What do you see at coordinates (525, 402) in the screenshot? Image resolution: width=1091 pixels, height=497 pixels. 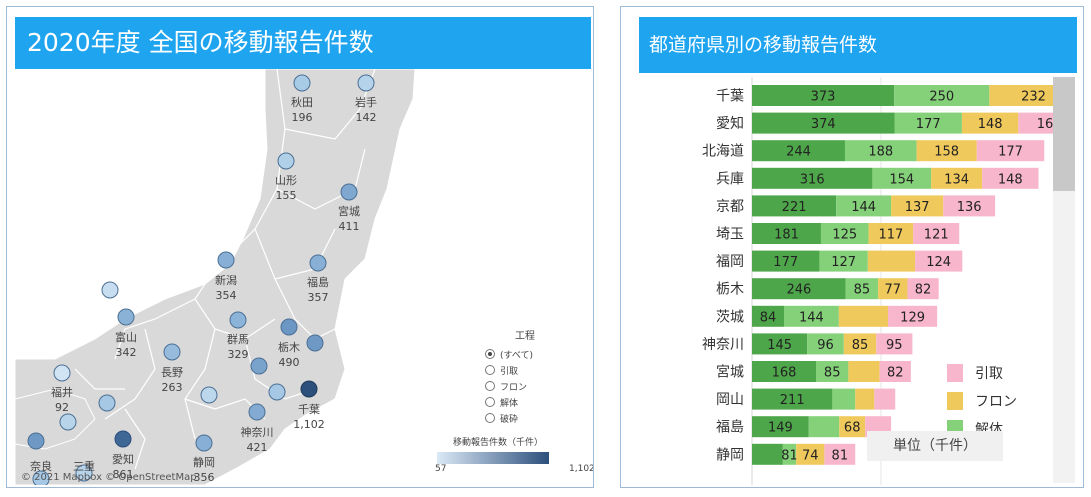 I see `filter-option-kaitai: 解体` at bounding box center [525, 402].